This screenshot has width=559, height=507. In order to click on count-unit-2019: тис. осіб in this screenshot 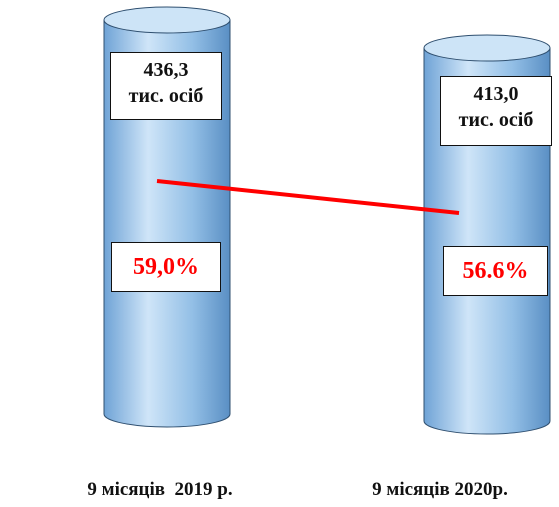, I will do `click(166, 96)`.